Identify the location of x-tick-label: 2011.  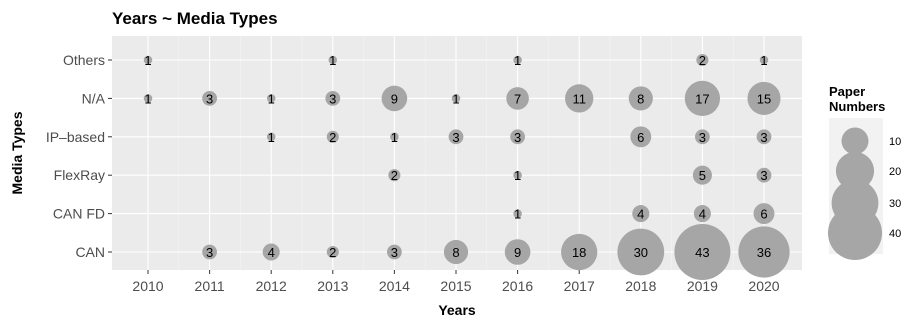
(210, 286).